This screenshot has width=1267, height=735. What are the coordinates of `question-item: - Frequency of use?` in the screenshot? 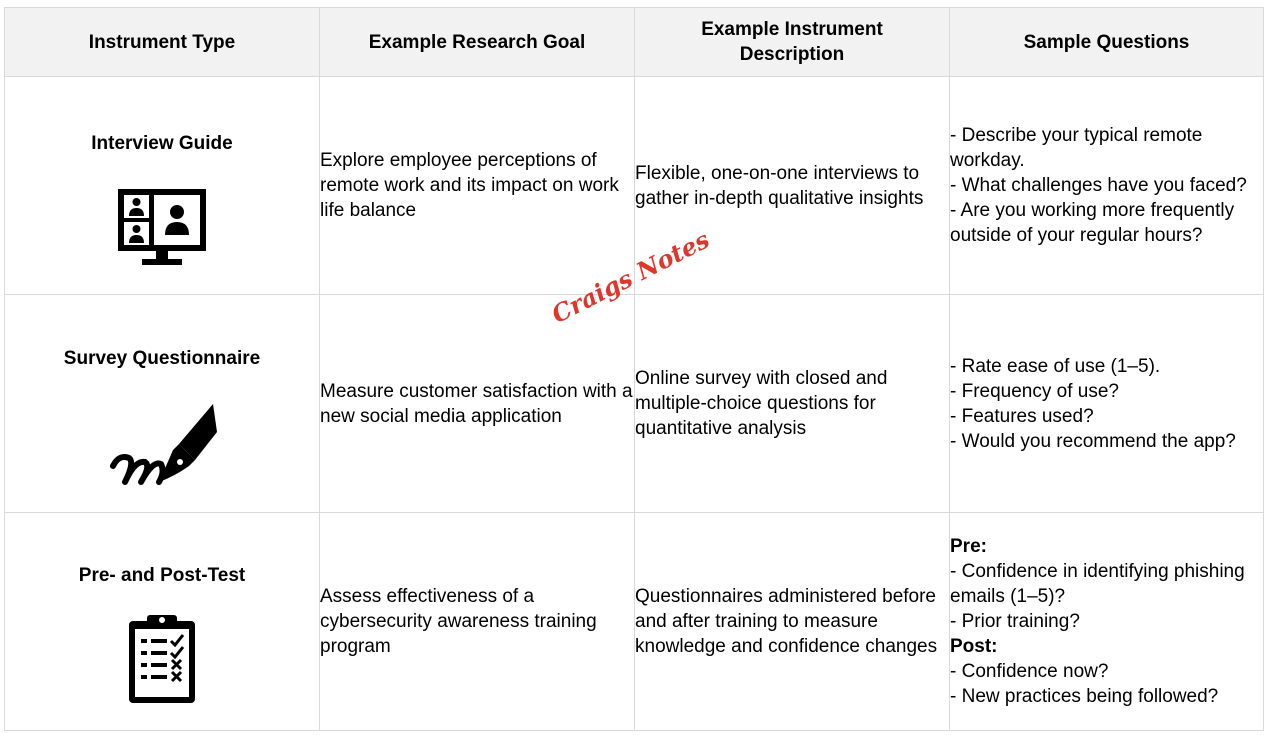 It's located at (1034, 391).